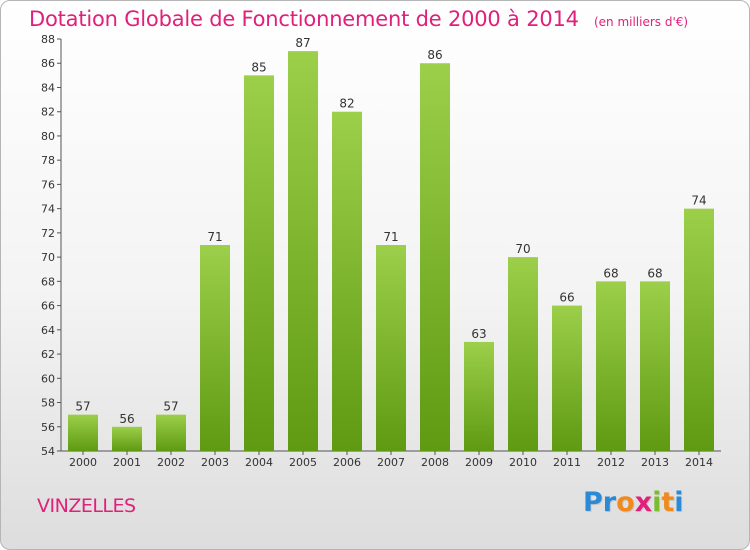 The height and width of the screenshot is (550, 750). I want to click on y-tick-label: 78, so click(48, 160).